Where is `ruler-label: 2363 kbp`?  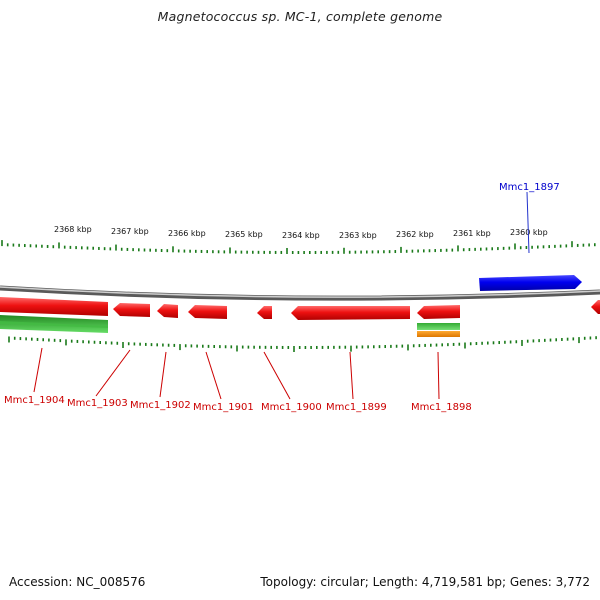
ruler-label: 2363 kbp is located at coordinates (358, 235).